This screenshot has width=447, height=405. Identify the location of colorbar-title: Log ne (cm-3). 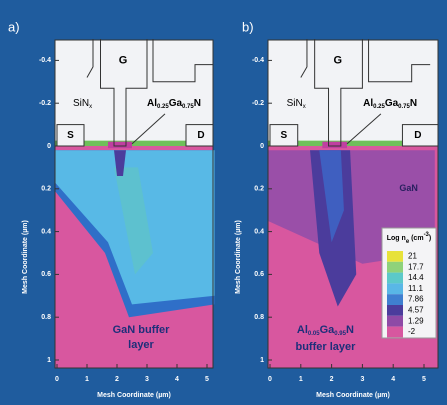
(409, 238).